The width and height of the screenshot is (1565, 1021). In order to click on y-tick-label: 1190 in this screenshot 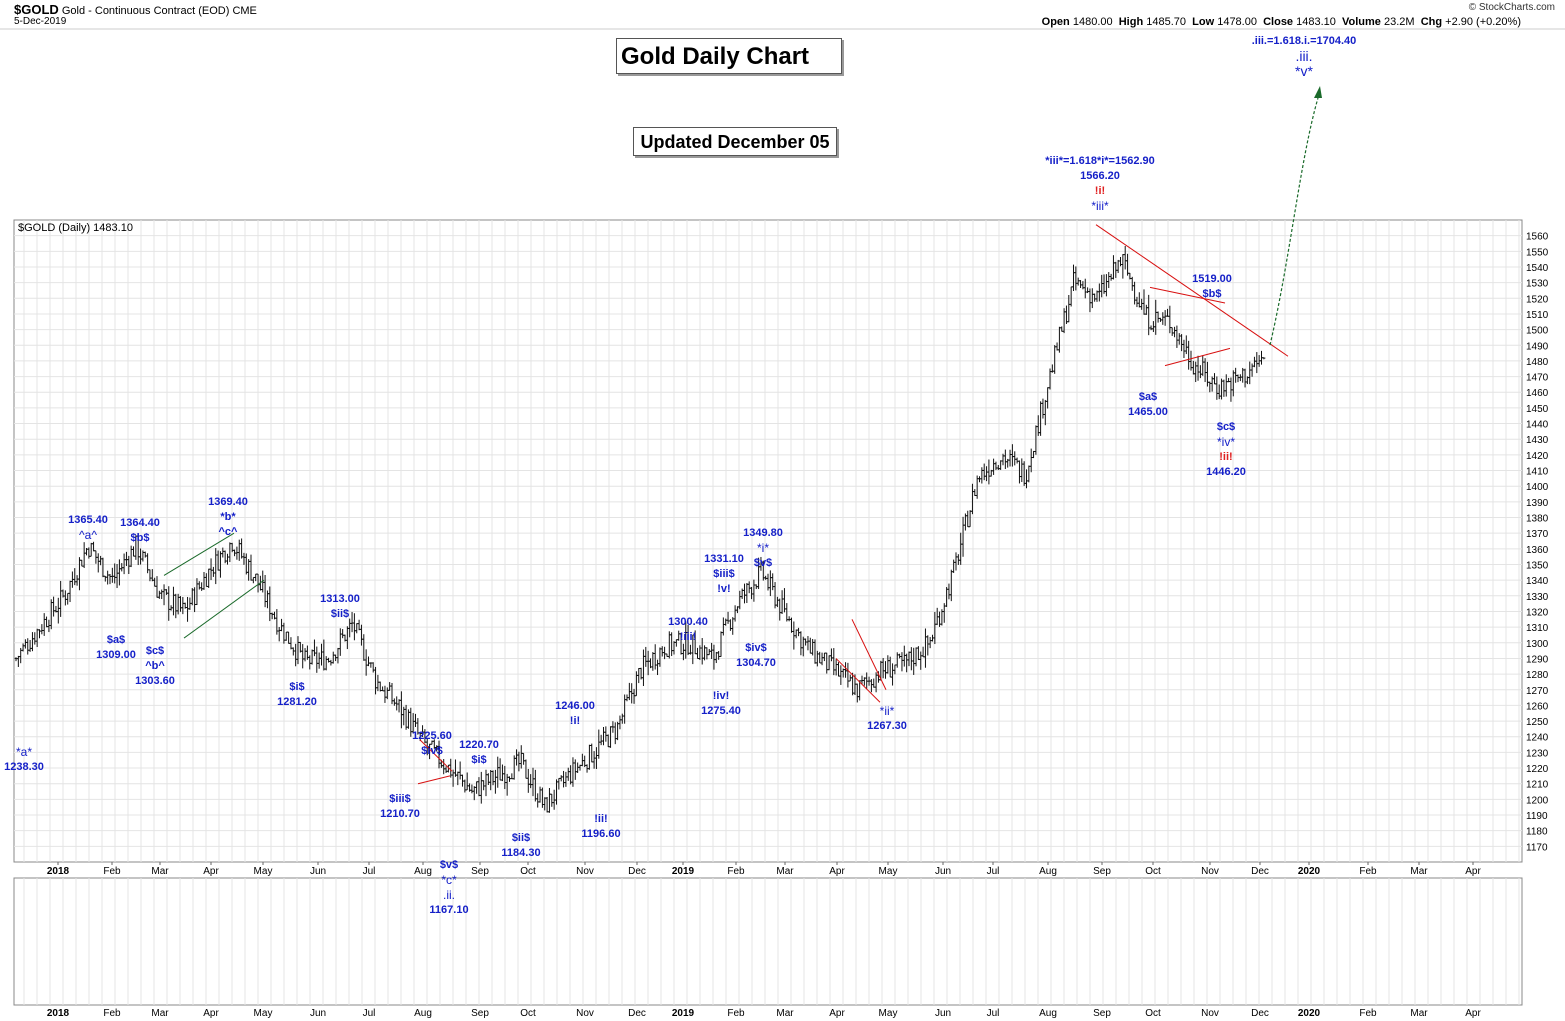, I will do `click(1537, 816)`.